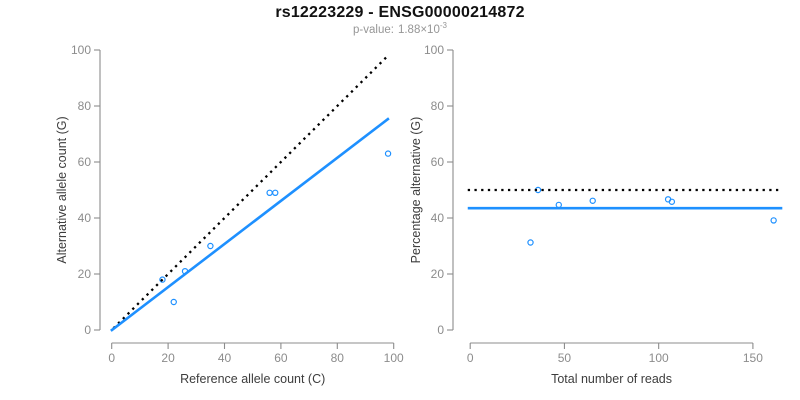  Describe the element at coordinates (168, 358) in the screenshot. I see `x-axis-tick-label: 20` at that location.